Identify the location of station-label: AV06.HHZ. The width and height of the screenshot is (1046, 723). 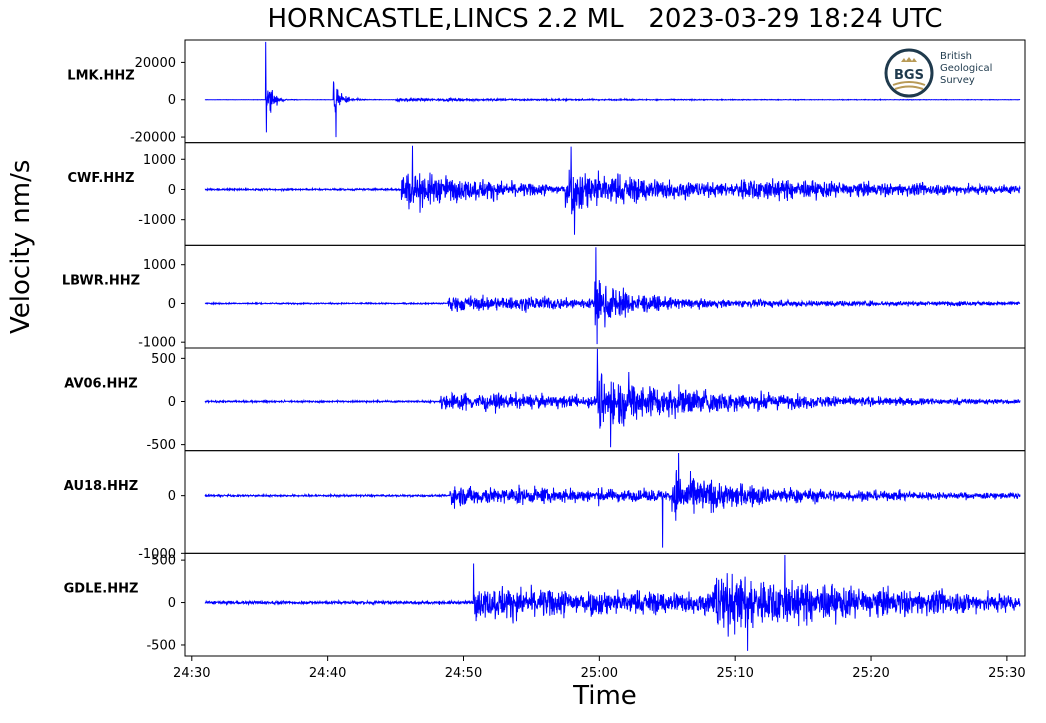
(100, 383).